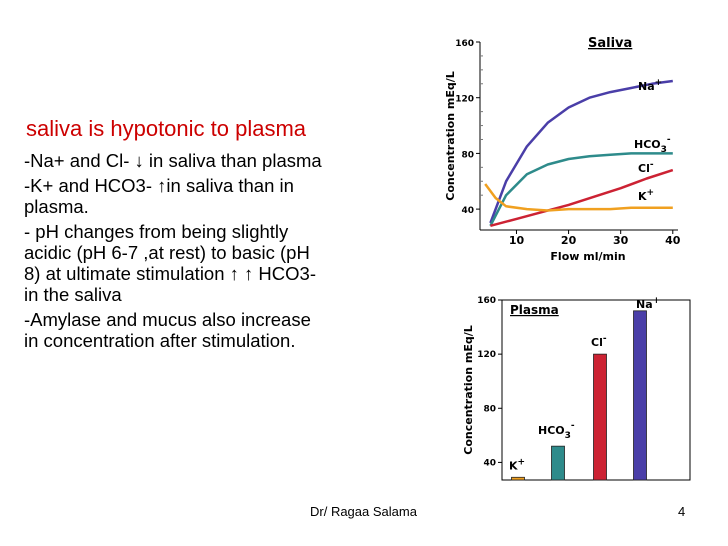  I want to click on bullet-item: -K+ and HCO3- ↑in saliva than in plasma., so click(229, 196).